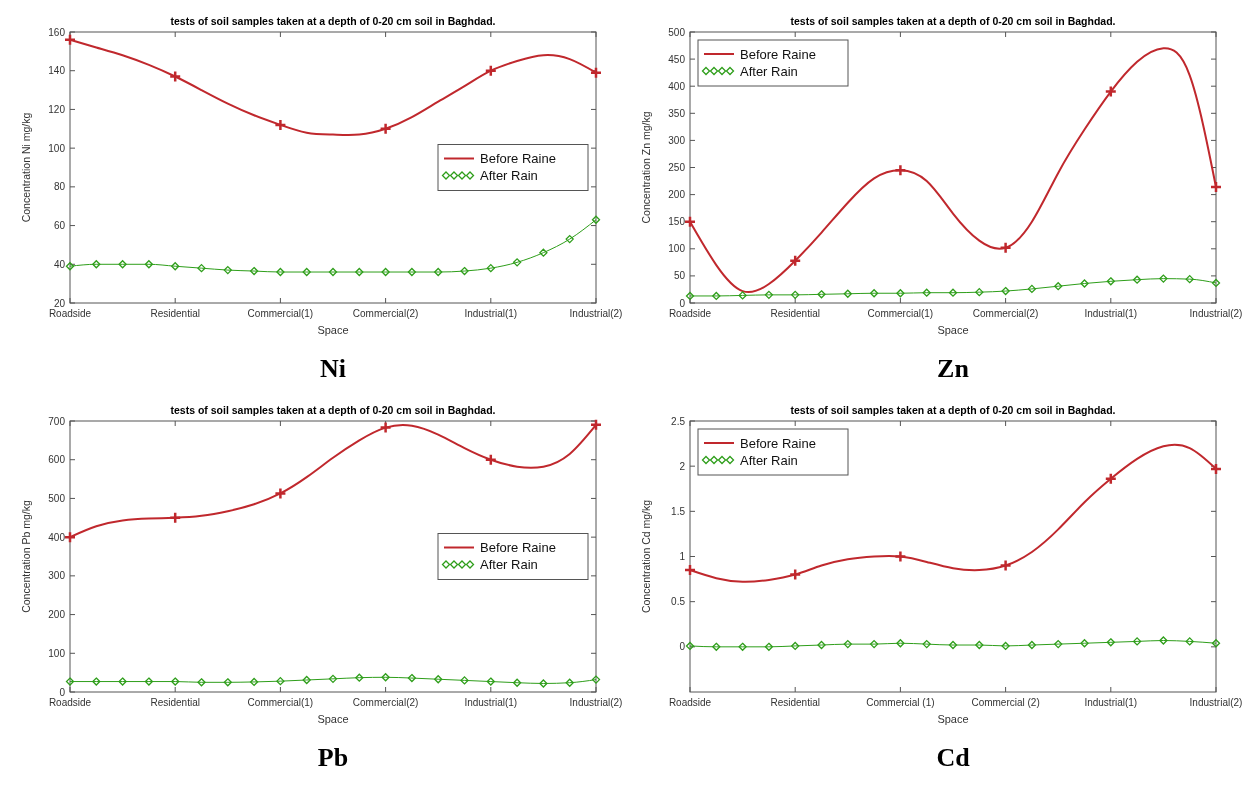  What do you see at coordinates (646, 167) in the screenshot?
I see `y-axis-title: Concentration Zn mg/kg` at bounding box center [646, 167].